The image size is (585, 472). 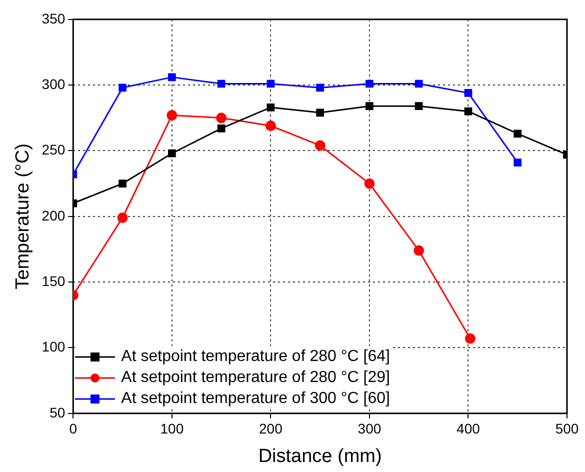 I want to click on x-tick-label: 100, so click(x=172, y=428).